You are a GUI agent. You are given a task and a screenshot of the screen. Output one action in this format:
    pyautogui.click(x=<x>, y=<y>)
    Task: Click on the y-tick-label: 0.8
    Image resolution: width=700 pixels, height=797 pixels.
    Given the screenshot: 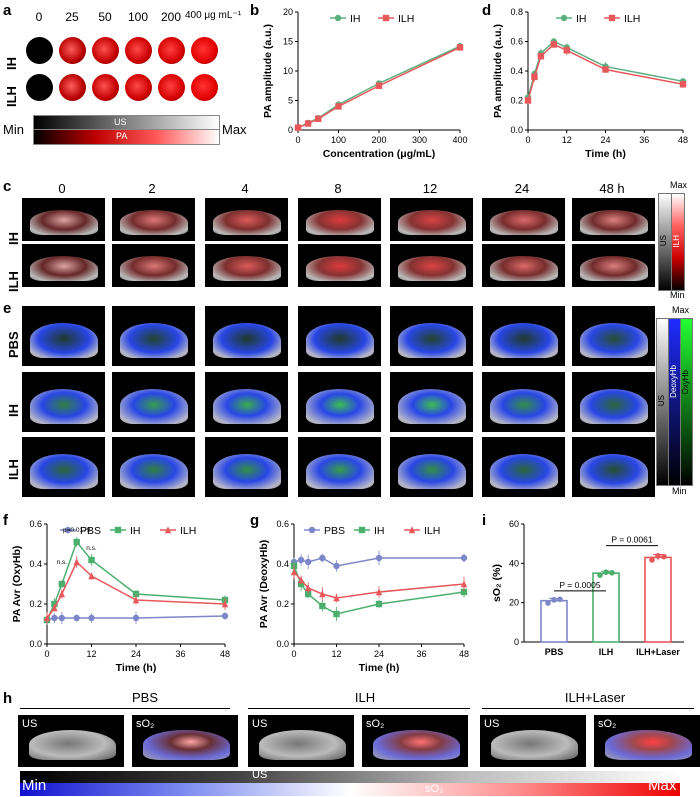 What is the action you would take?
    pyautogui.click(x=516, y=12)
    